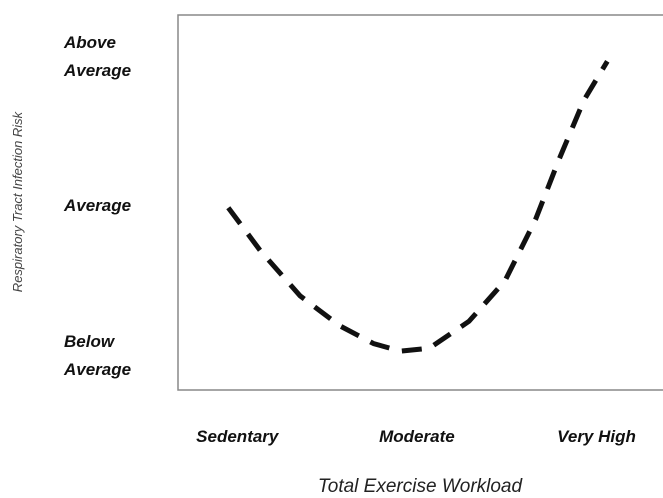 The height and width of the screenshot is (498, 663). I want to click on x-tick-label: Very High, so click(596, 436).